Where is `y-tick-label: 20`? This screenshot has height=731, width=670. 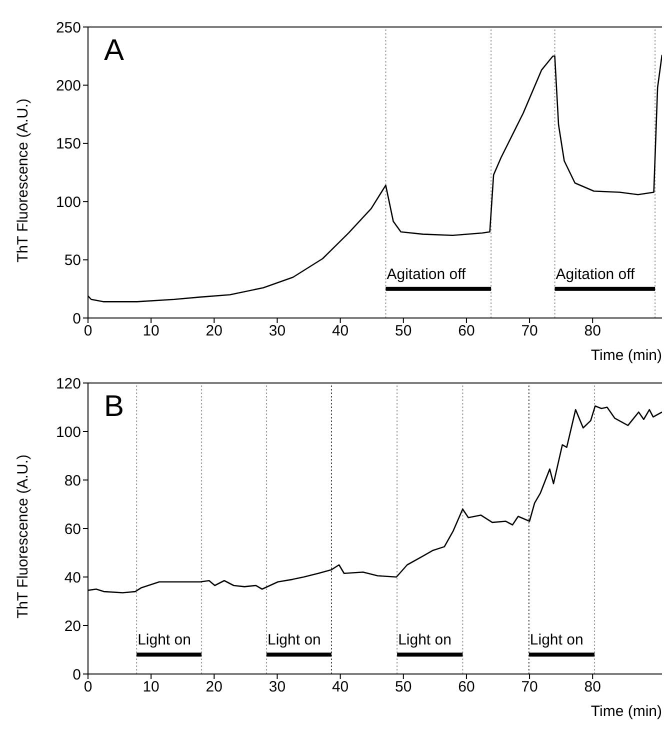 y-tick-label: 20 is located at coordinates (72, 626).